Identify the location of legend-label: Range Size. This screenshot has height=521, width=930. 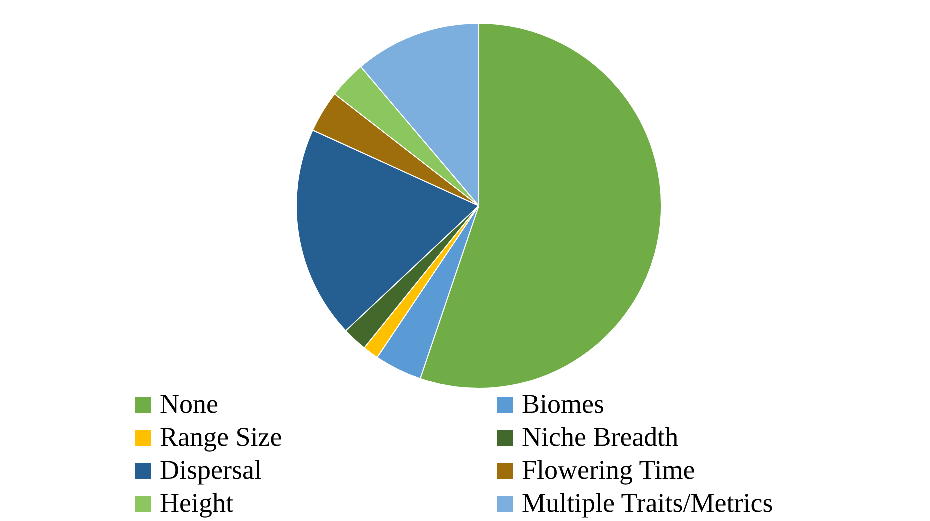
(221, 437).